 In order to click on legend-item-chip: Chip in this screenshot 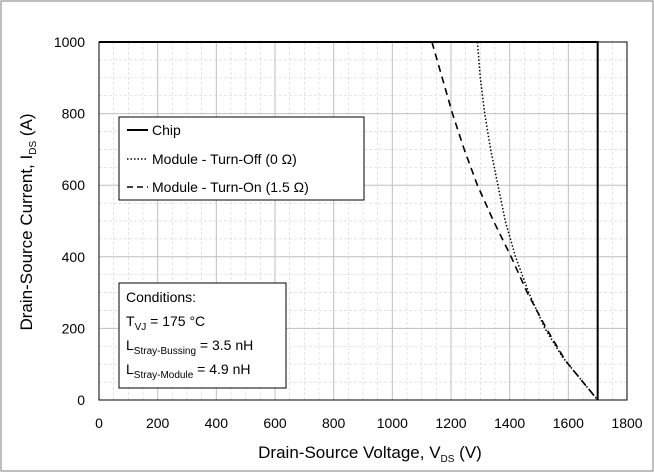, I will do `click(154, 130)`.